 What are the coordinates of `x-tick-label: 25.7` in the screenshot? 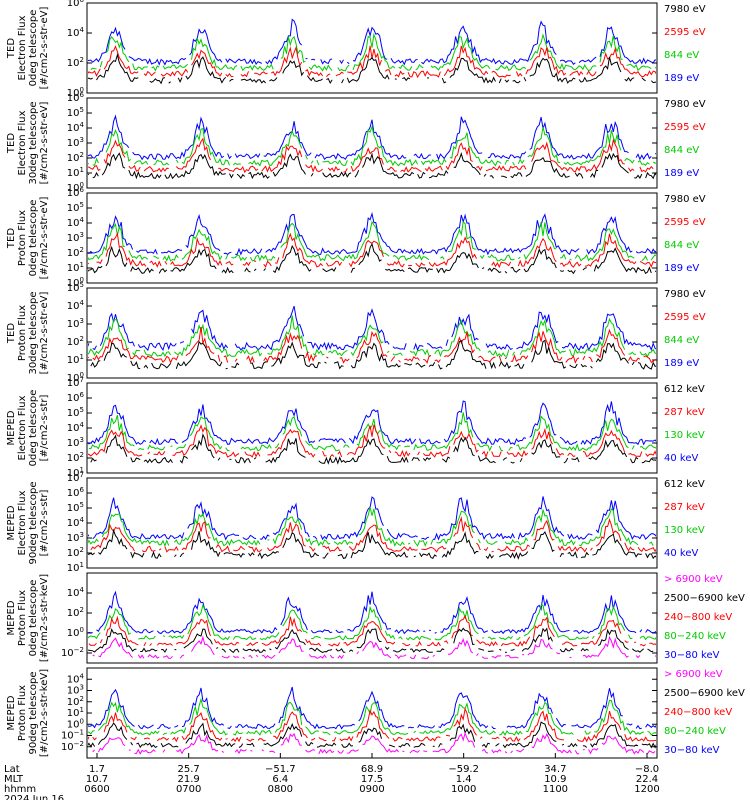 It's located at (189, 769).